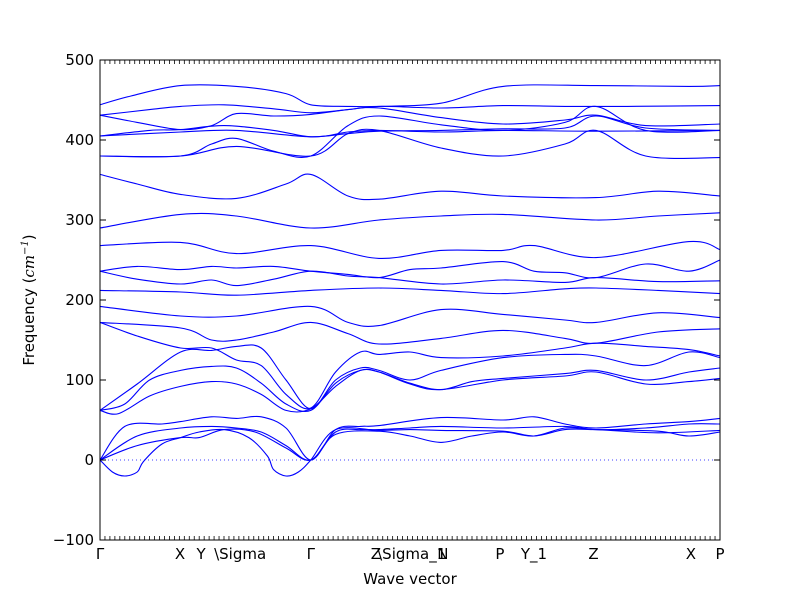 This screenshot has height=600, width=800. I want to click on y-axis-label-prefix: Frequency (, so click(29, 322).